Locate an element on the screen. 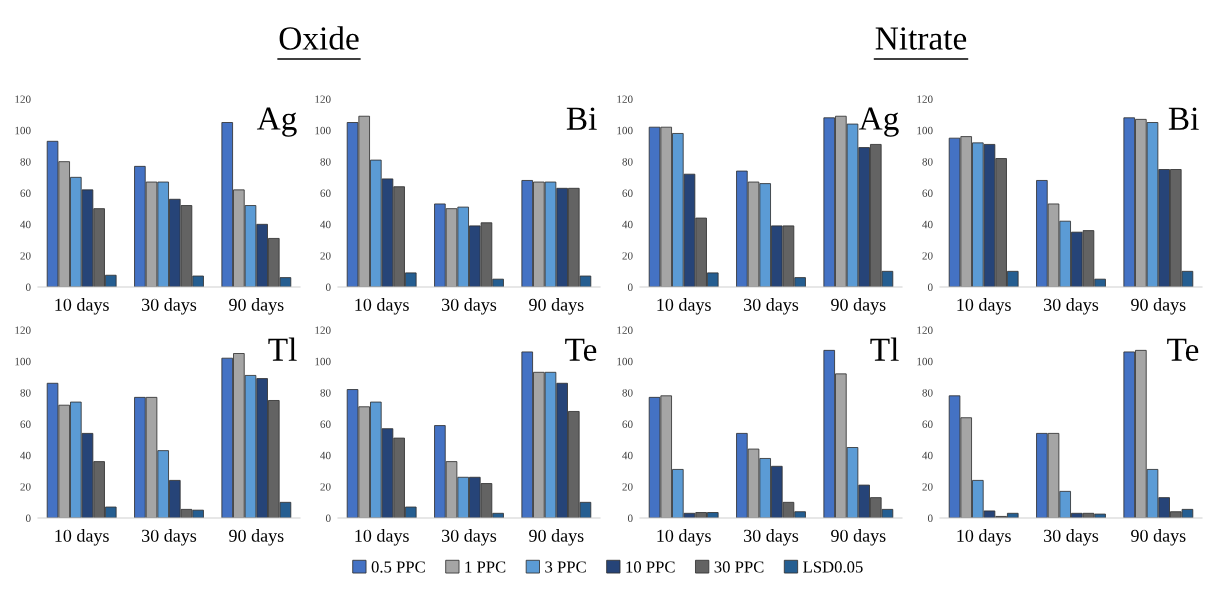 This screenshot has height=591, width=1216. legend-label: 30 PPC is located at coordinates (739, 567).